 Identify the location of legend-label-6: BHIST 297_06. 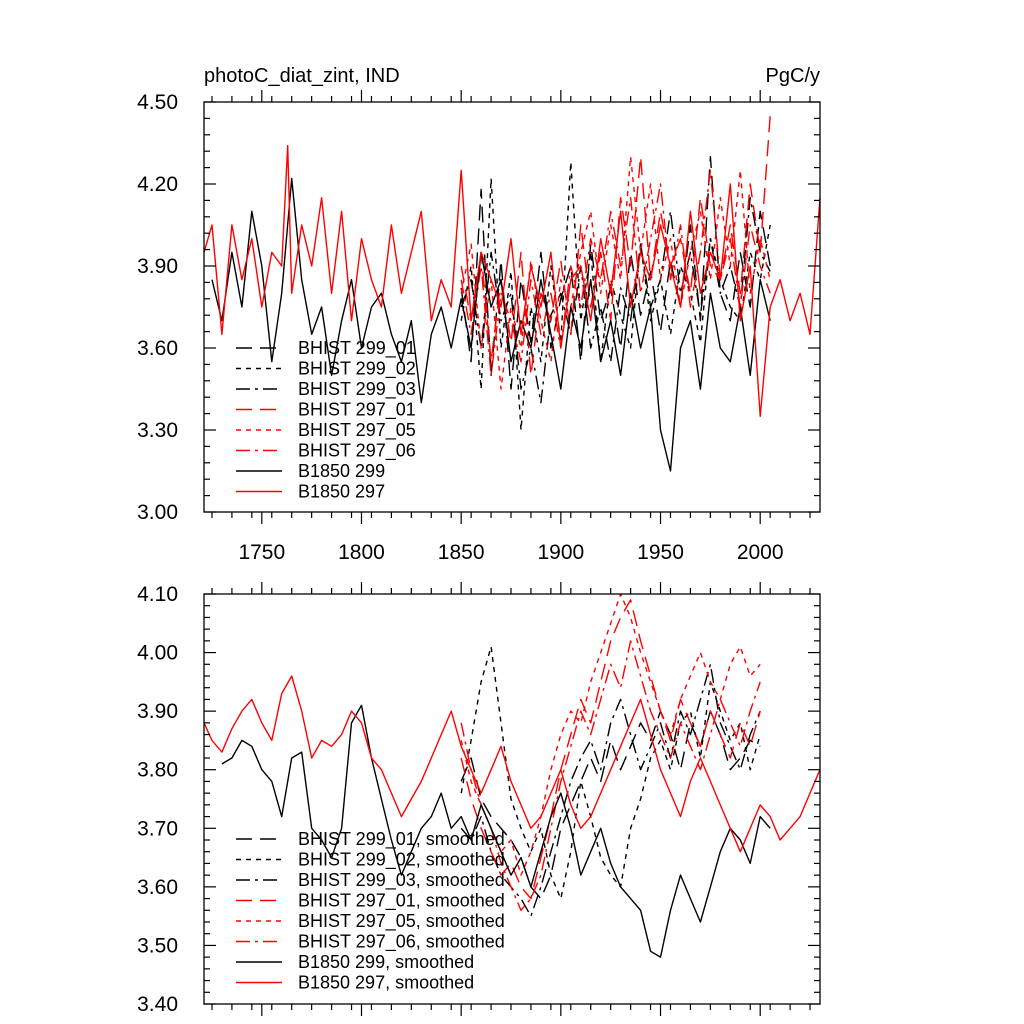
(357, 451).